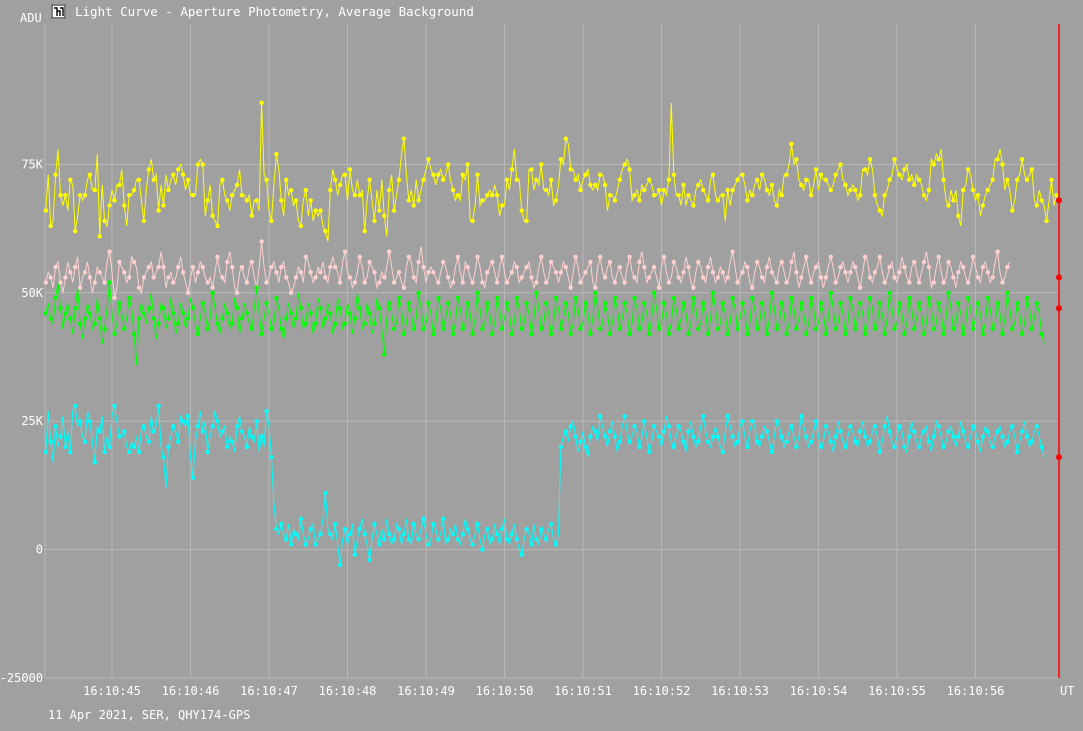 This screenshot has height=731, width=1083. I want to click on x-axis-unit-label: UT, so click(1067, 691).